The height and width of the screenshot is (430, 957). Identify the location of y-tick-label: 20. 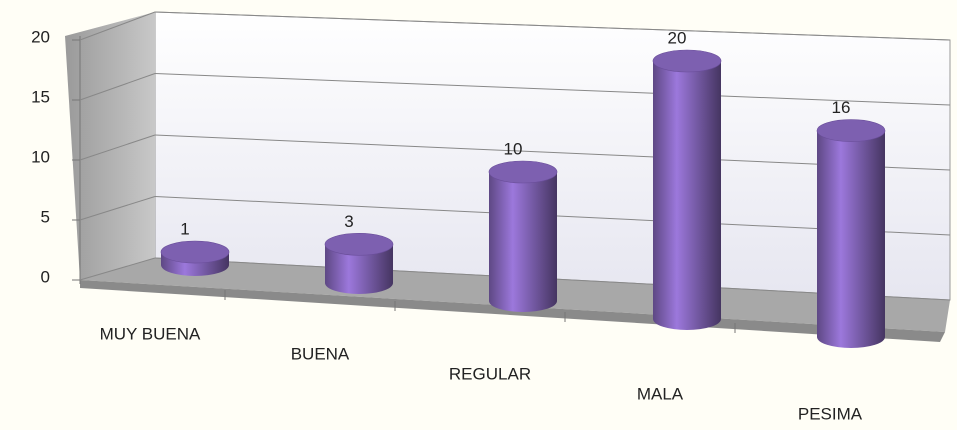
(40, 36).